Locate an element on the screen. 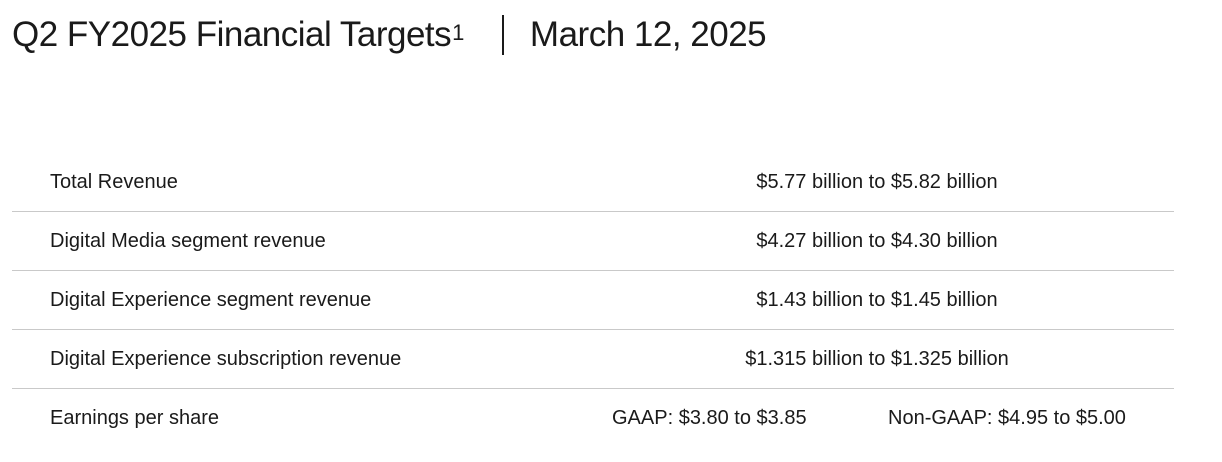 This screenshot has width=1222, height=462. title-text: Q2 FY2025 Financial Targets is located at coordinates (232, 34).